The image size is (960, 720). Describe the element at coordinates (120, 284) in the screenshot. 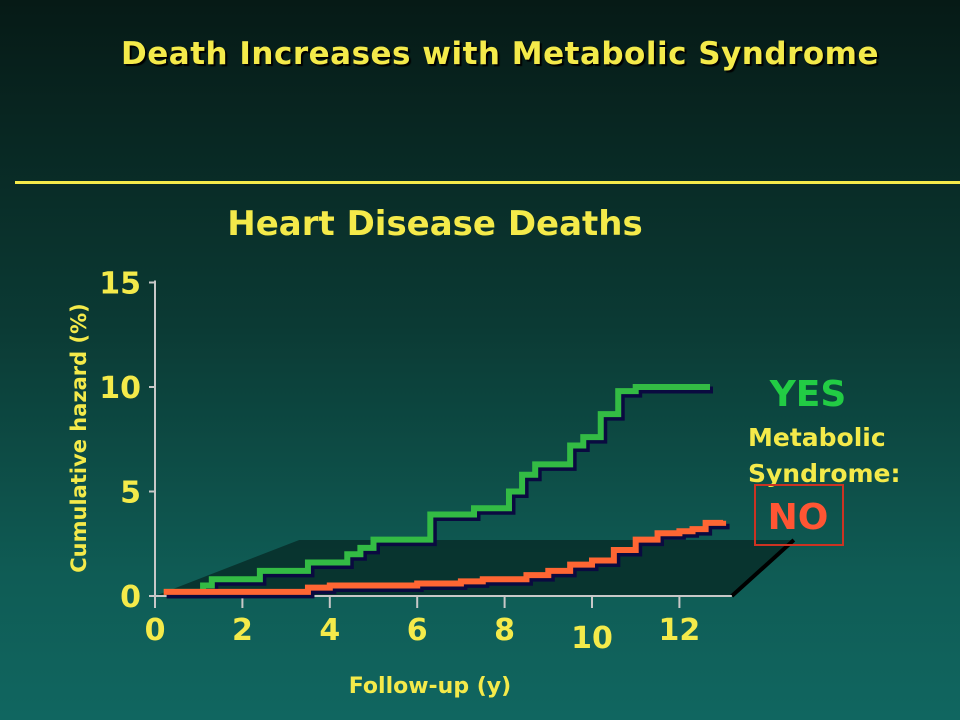

I see `y-tick-label: 15` at that location.